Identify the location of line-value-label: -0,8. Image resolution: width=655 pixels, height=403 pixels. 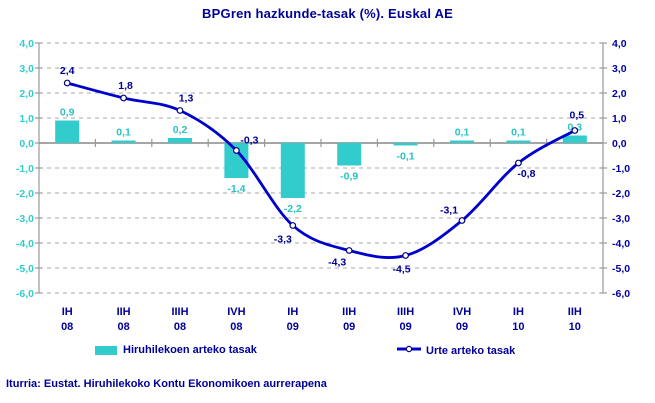
(526, 174).